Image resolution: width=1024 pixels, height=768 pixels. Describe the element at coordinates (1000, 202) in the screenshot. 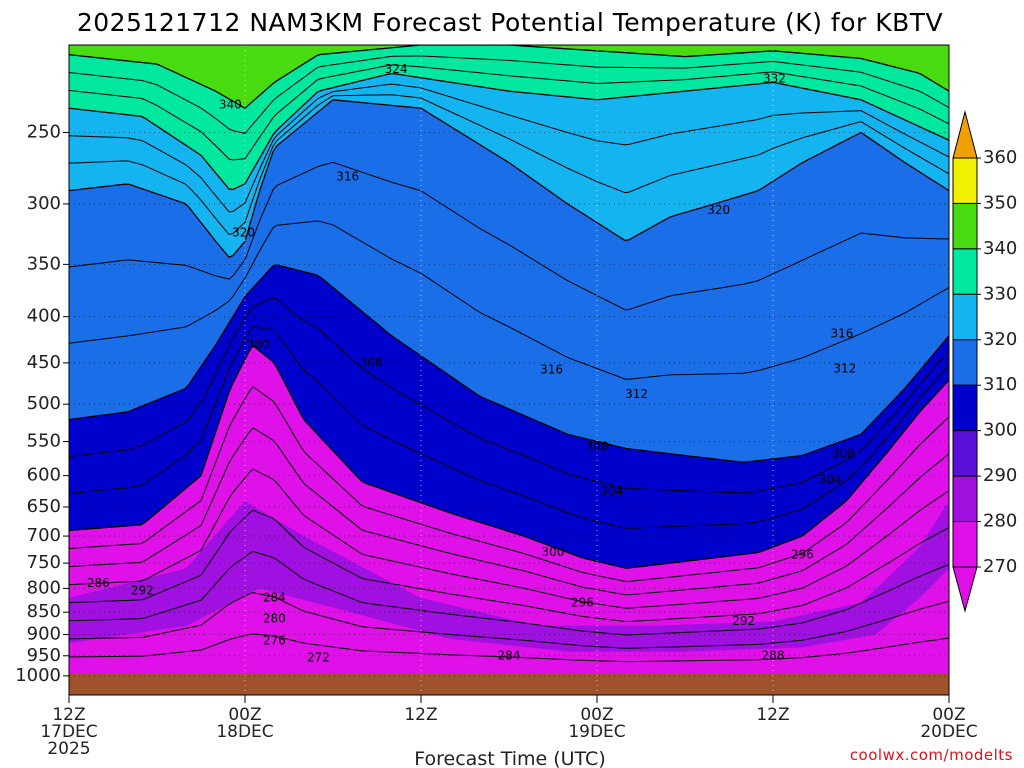

I see `colorbar-label: 350` at that location.